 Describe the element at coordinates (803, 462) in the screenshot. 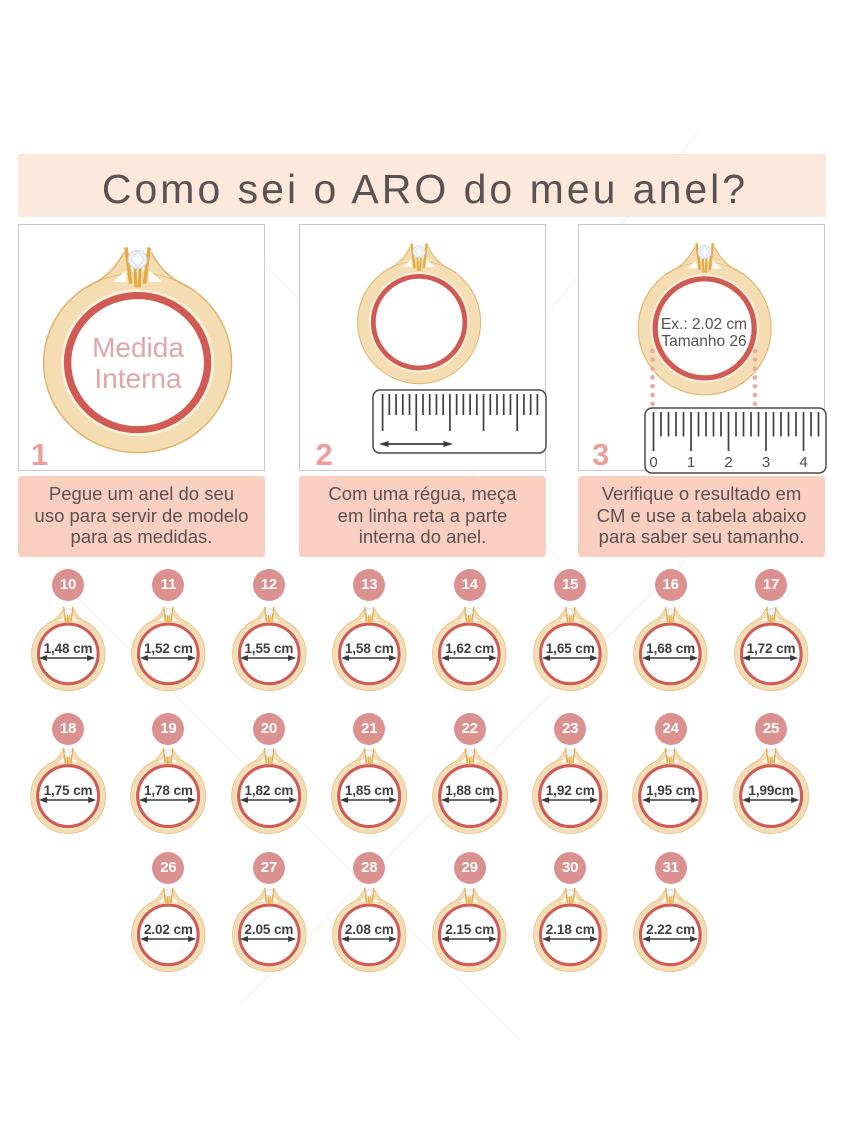

I see `svg-text: 4` at that location.